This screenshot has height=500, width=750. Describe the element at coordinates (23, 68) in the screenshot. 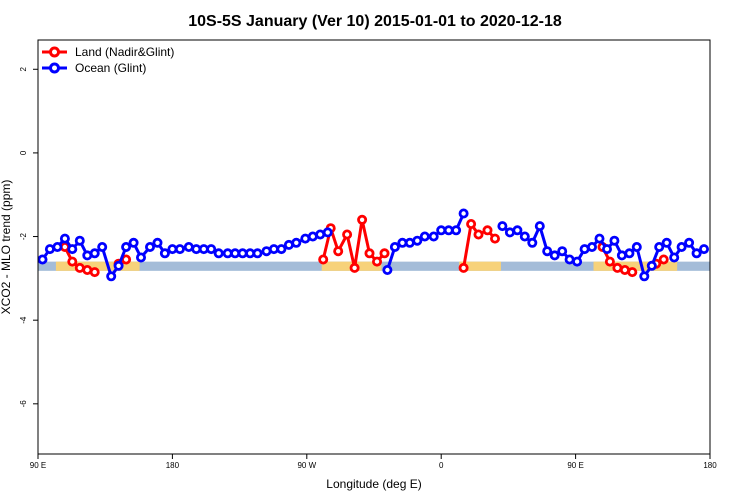

I see `y-tick-label-0: 2` at that location.